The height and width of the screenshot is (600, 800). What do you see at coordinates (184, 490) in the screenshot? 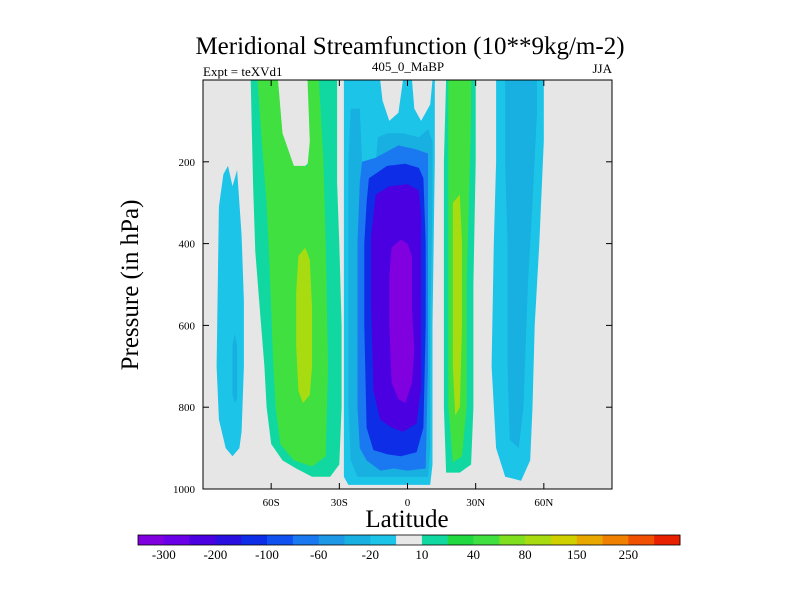
I see `y-tick-label: 1000` at bounding box center [184, 490].